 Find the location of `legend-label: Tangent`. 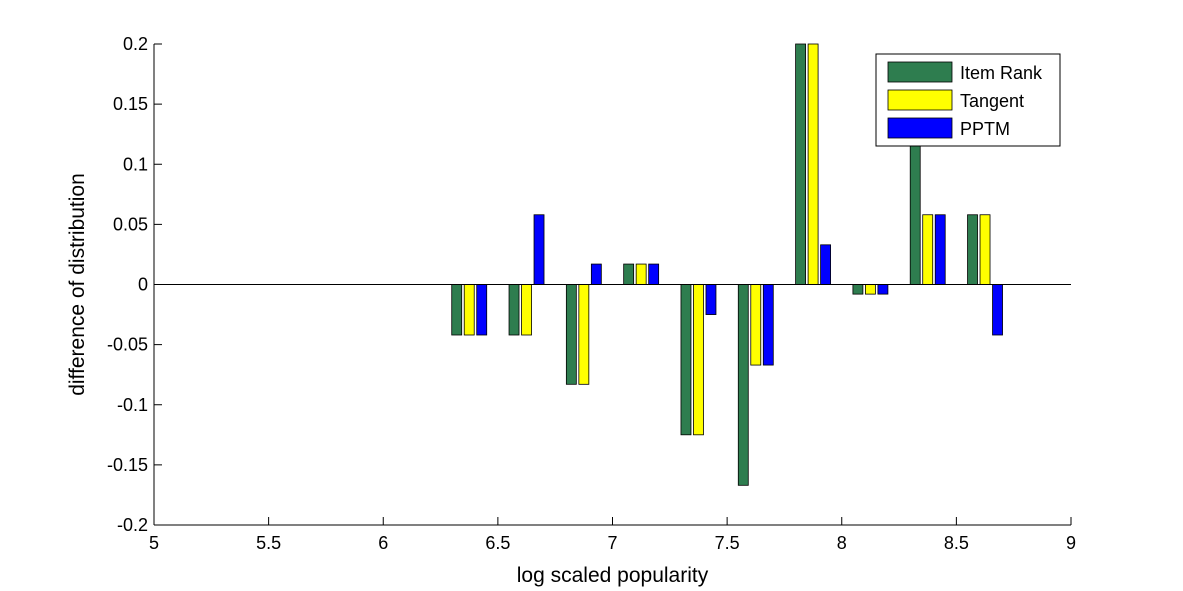

legend-label: Tangent is located at coordinates (992, 101).